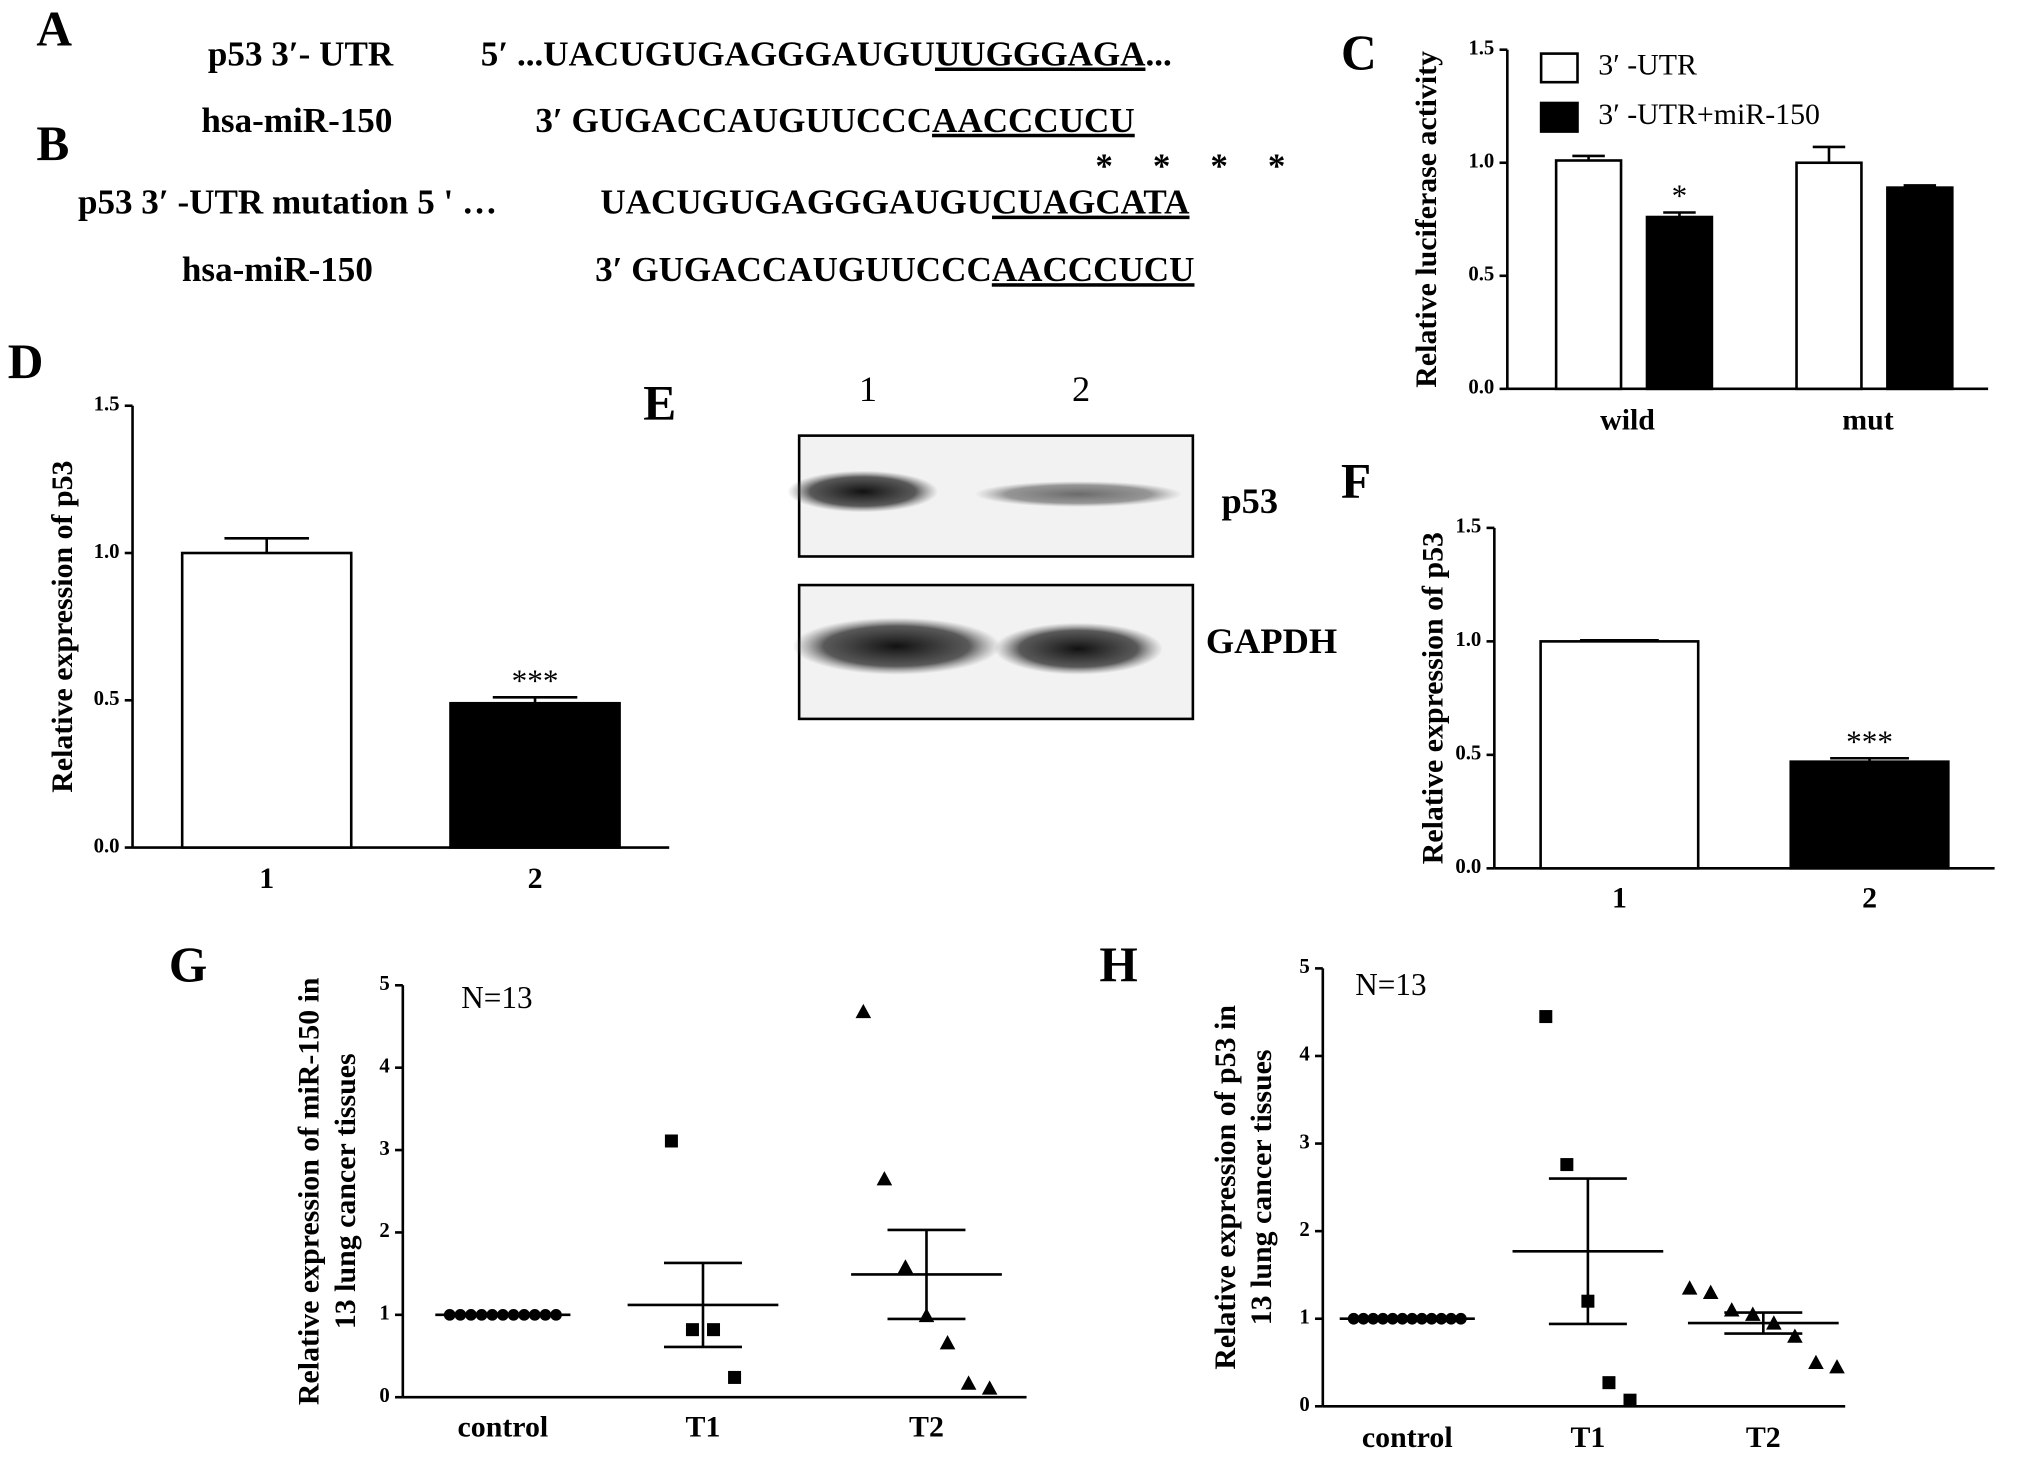 Image resolution: width=2031 pixels, height=1469 pixels. What do you see at coordinates (1271, 641) in the screenshot?
I see `band-label: GAPDH` at bounding box center [1271, 641].